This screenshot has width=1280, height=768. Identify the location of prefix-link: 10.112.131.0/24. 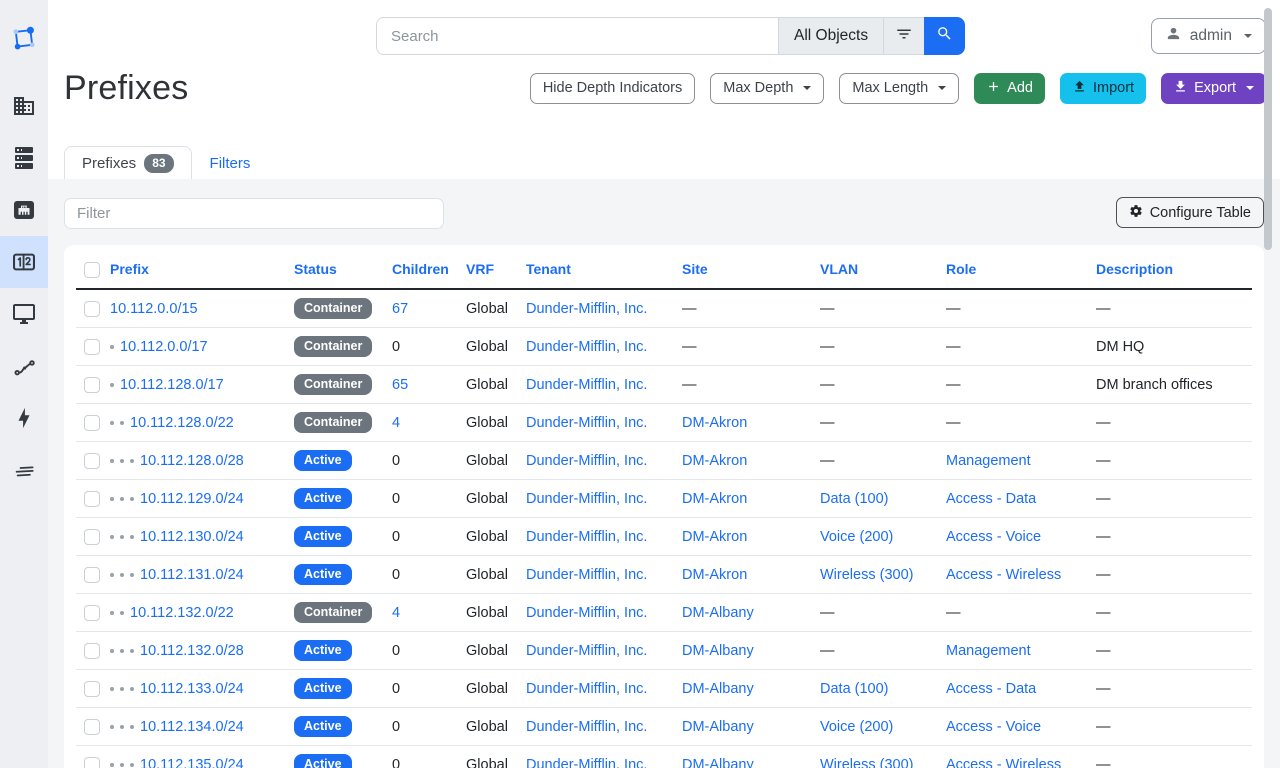
(192, 574).